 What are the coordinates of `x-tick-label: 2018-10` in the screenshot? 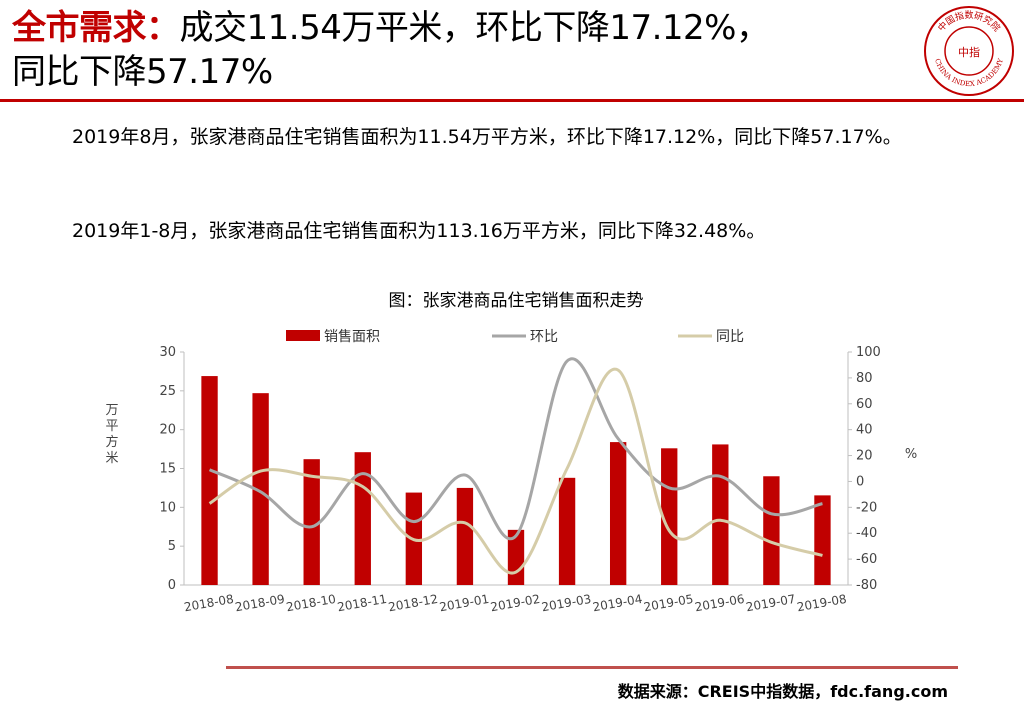 It's located at (311, 603).